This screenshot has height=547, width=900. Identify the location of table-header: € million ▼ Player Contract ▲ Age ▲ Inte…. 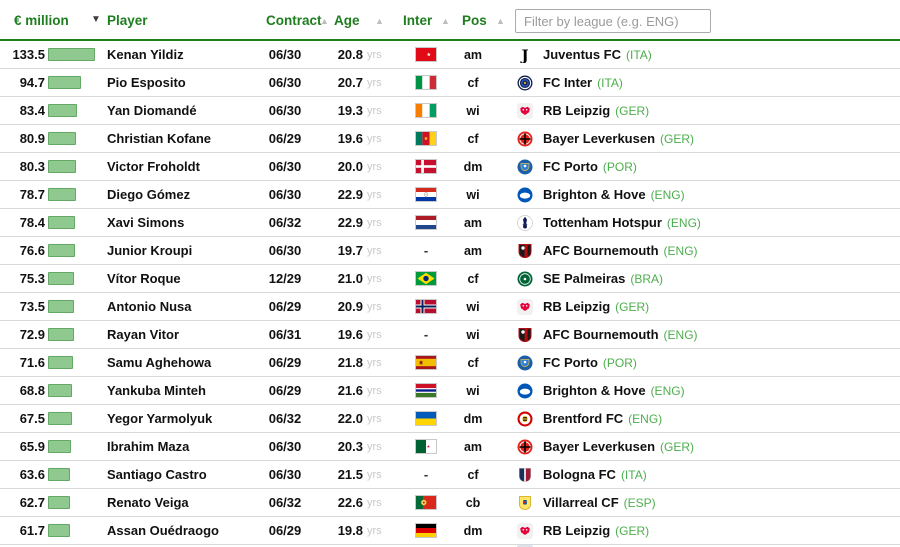
(450, 20).